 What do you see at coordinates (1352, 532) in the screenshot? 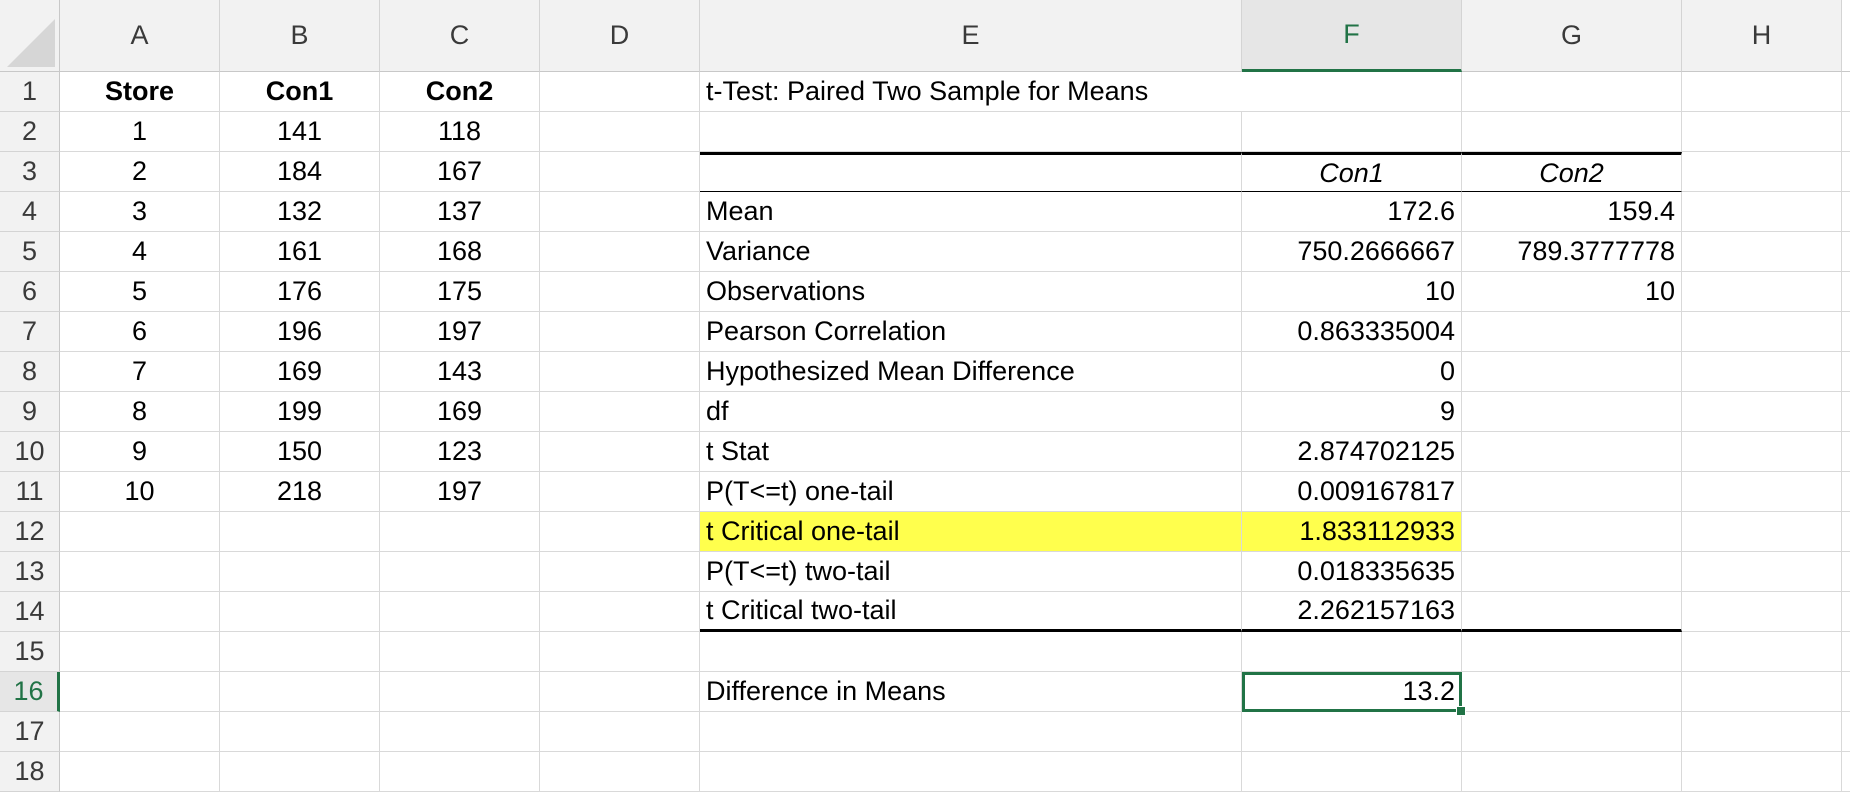
I see `cell-f12-highlighted: 1.833112933` at bounding box center [1352, 532].